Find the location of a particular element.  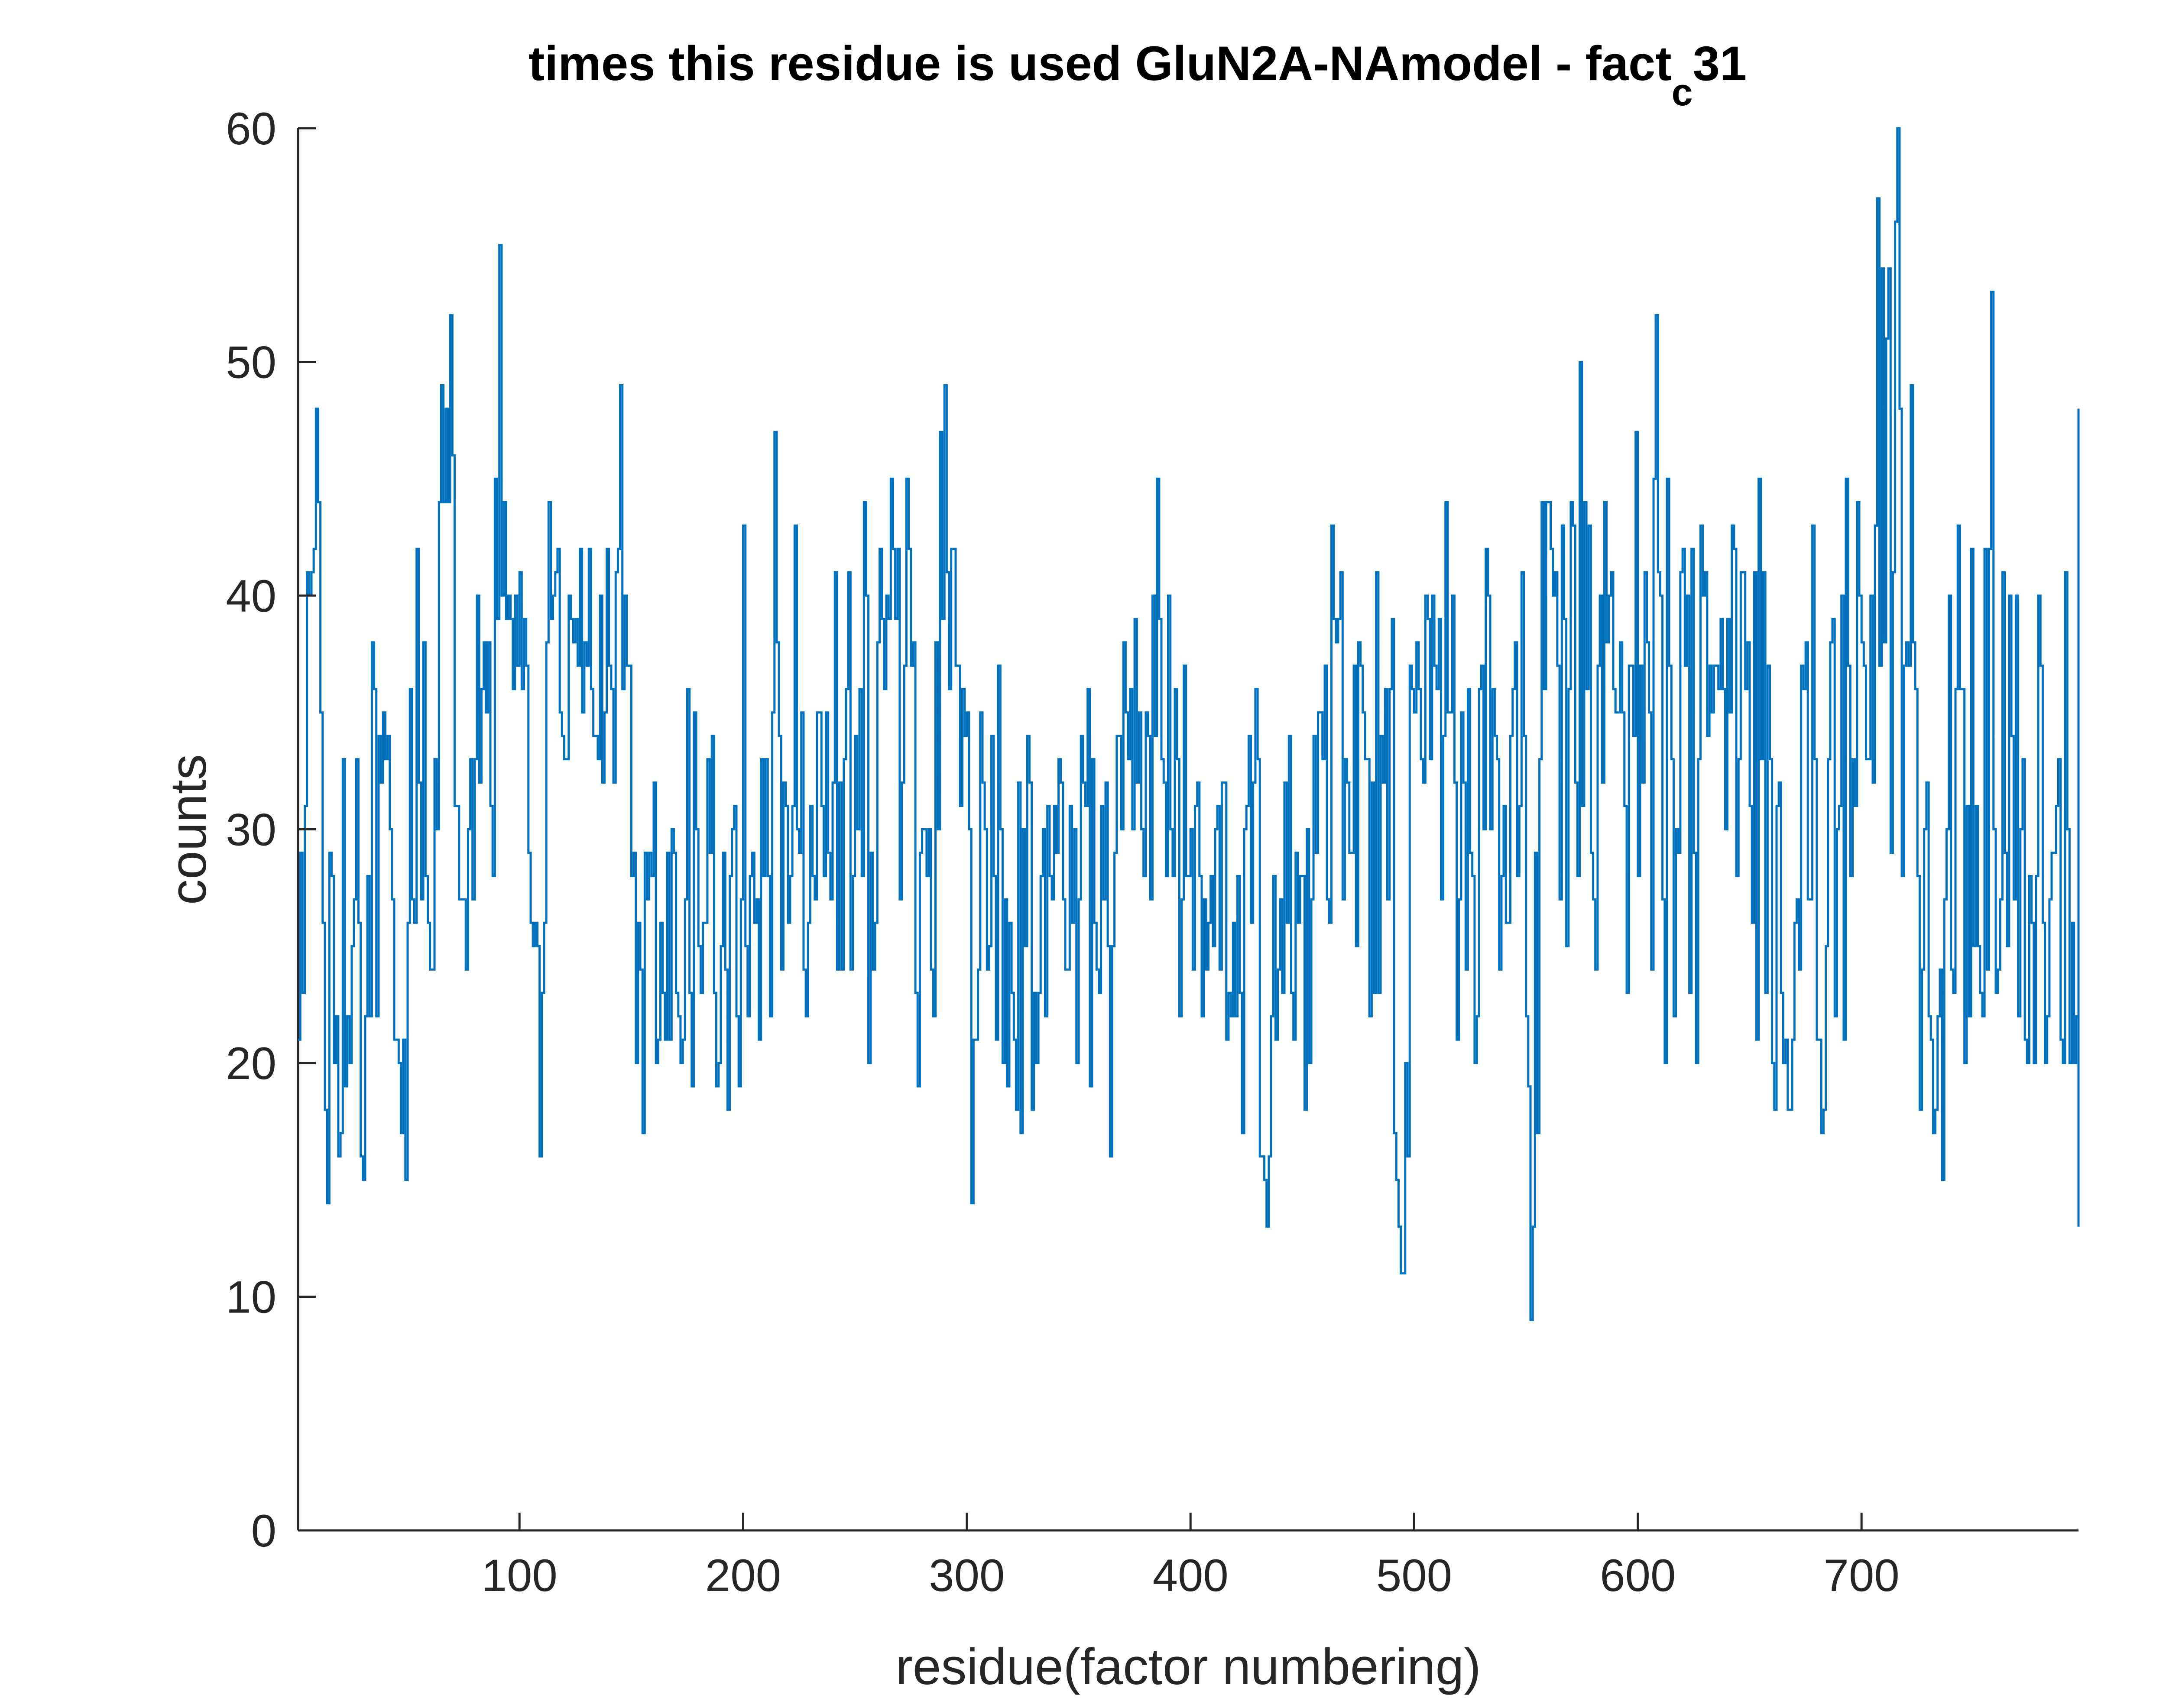

x-tick-label-0: 100 is located at coordinates (520, 1575).